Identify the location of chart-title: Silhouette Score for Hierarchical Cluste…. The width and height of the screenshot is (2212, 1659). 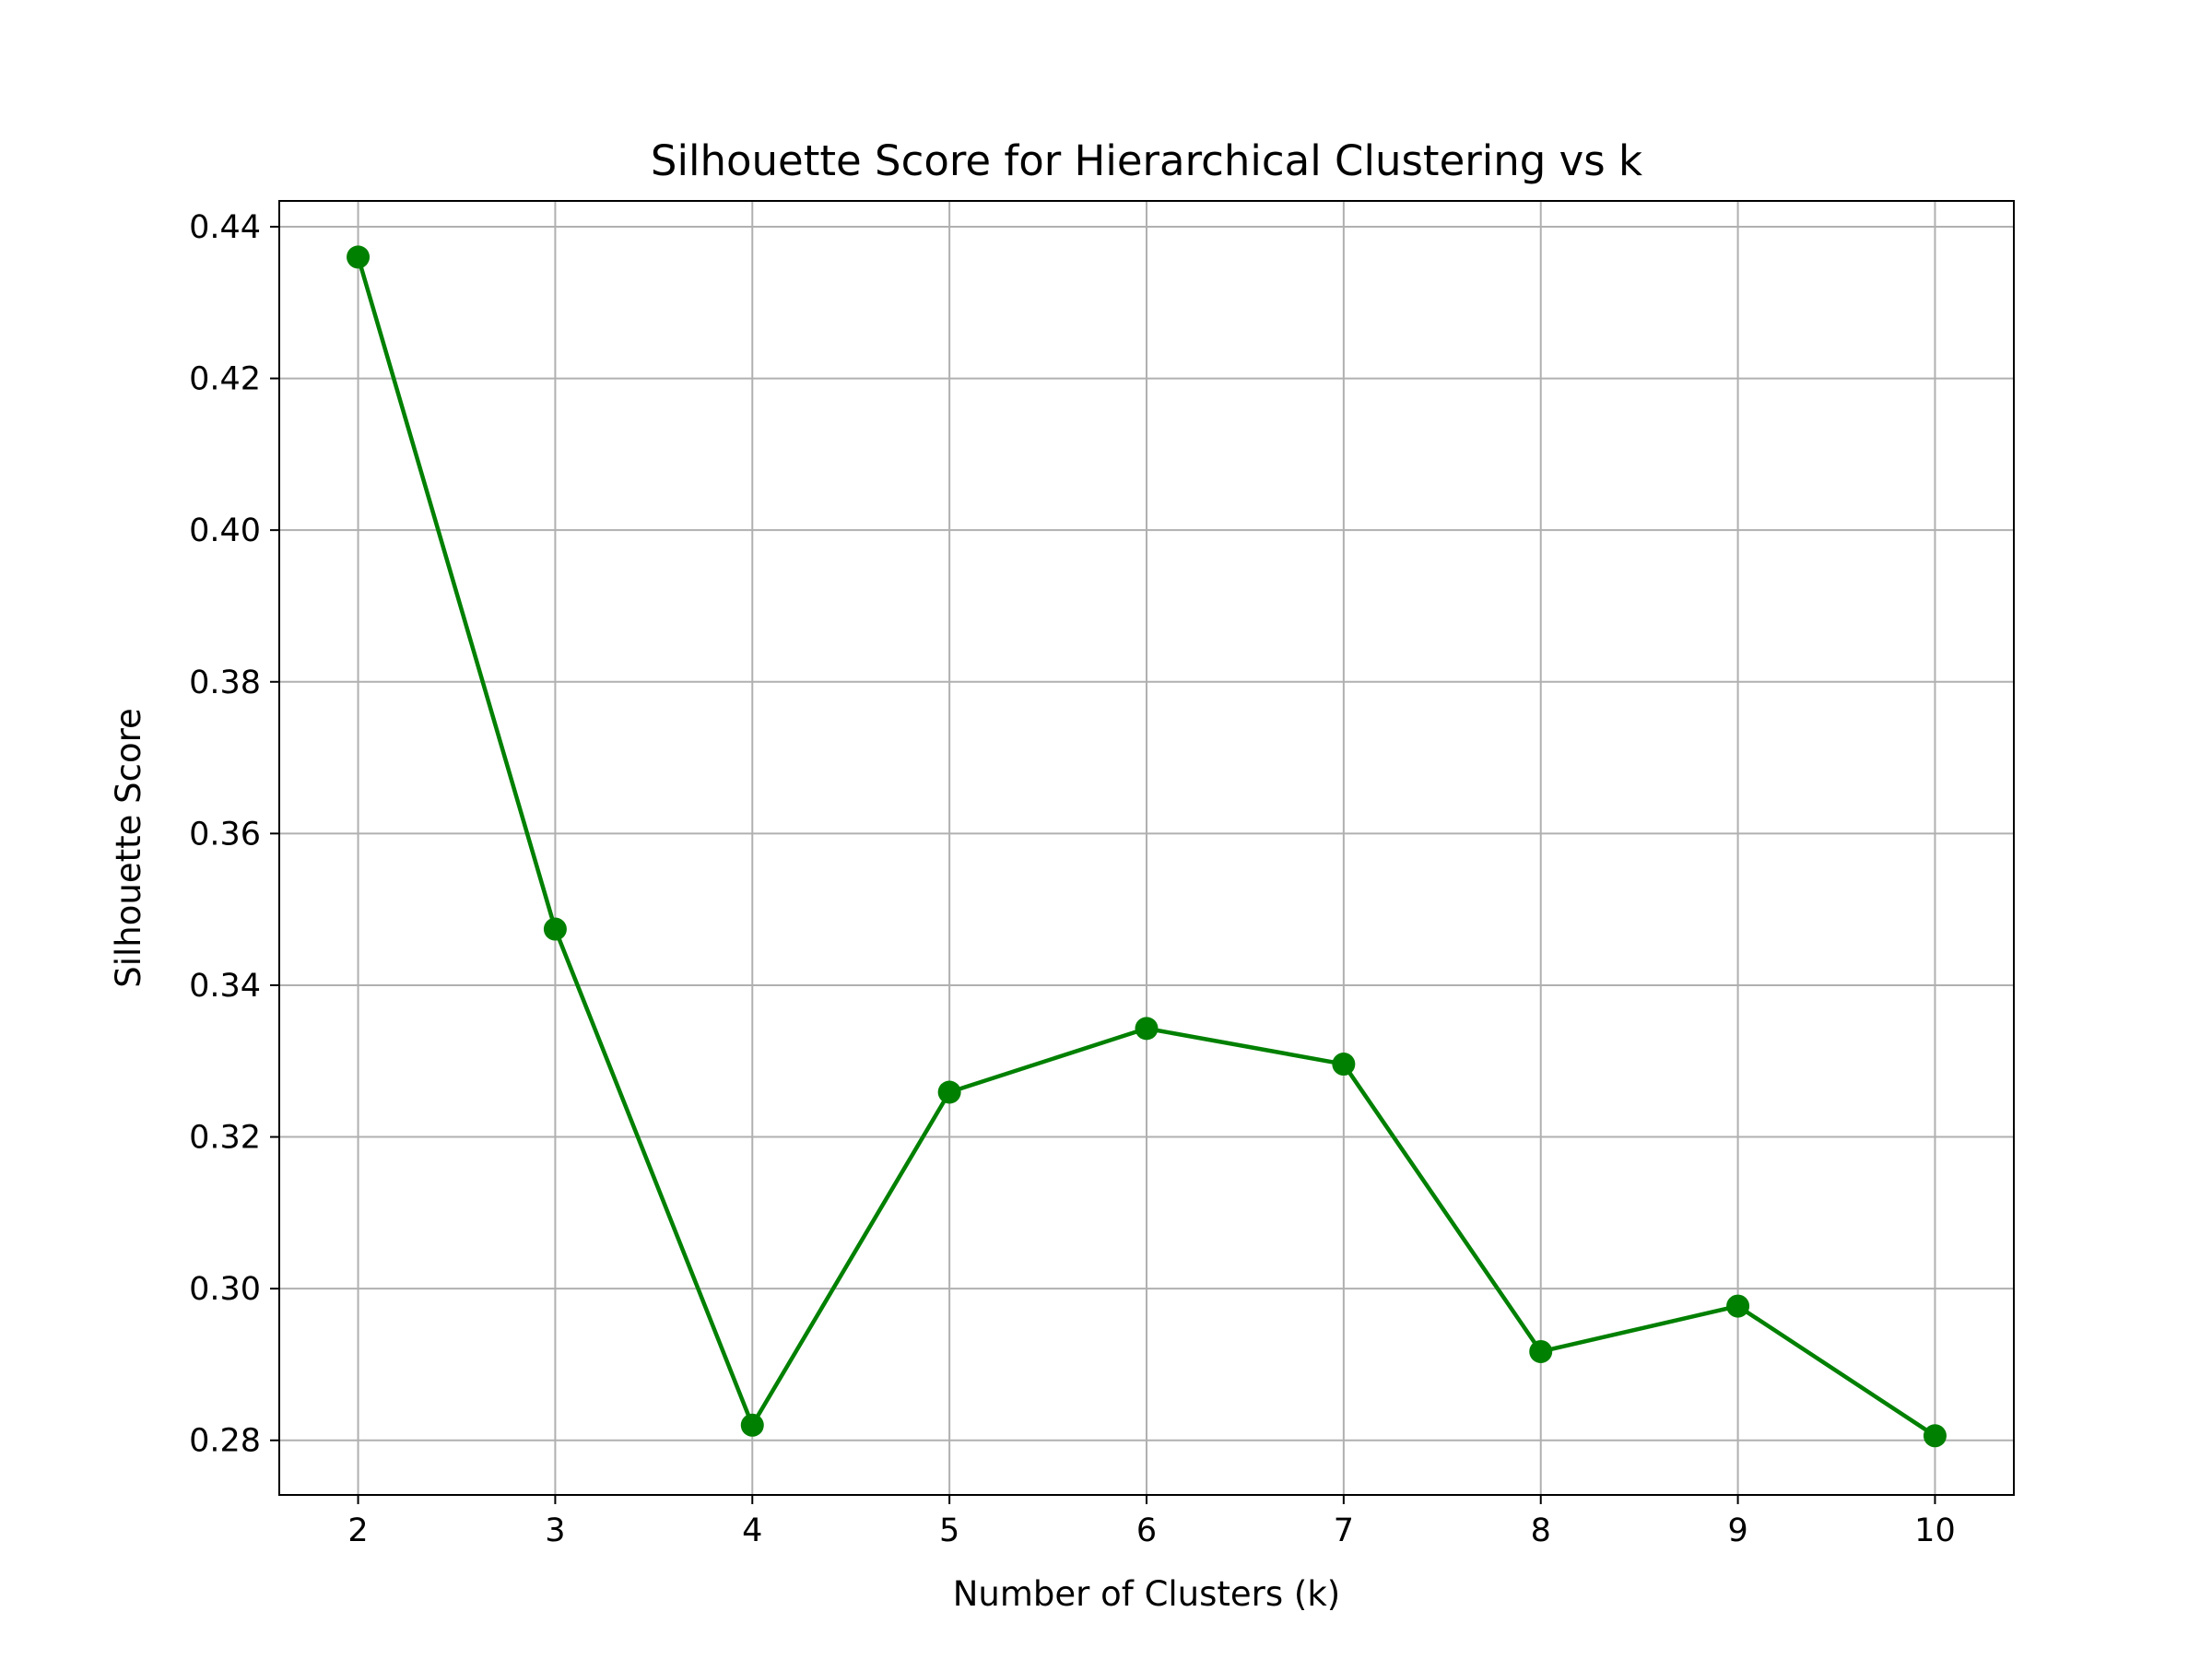
(1146, 160).